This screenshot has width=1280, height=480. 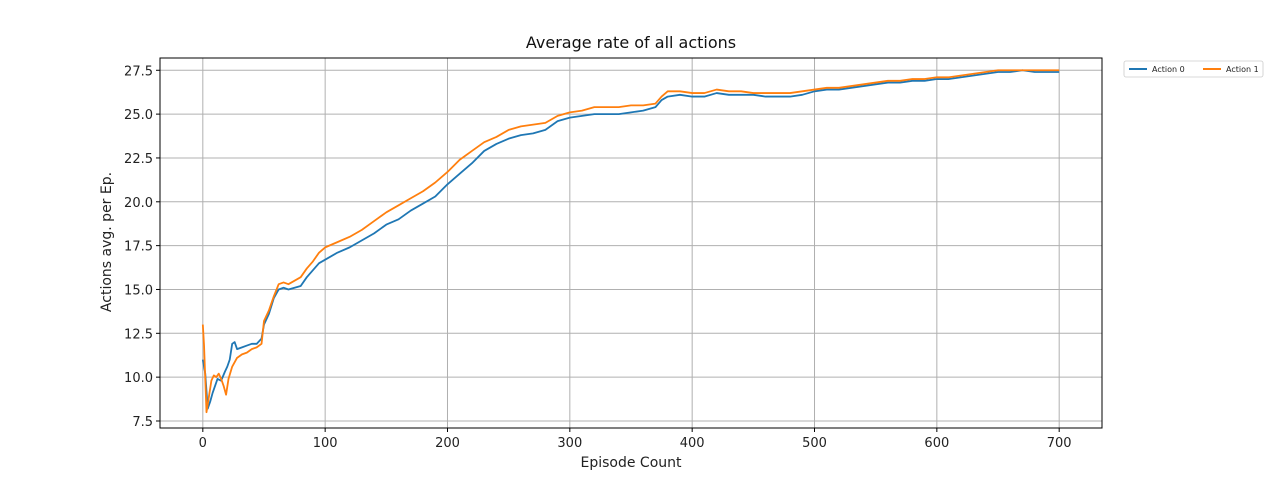 What do you see at coordinates (936, 443) in the screenshot?
I see `x-tick-label: 600` at bounding box center [936, 443].